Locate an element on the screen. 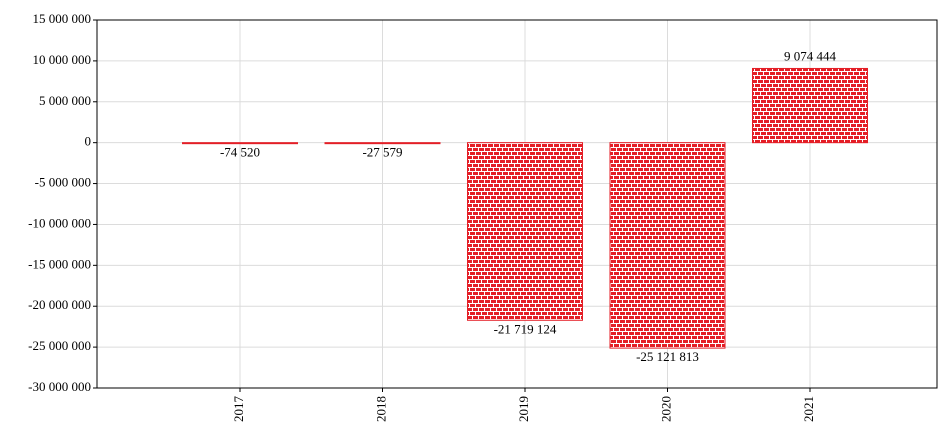 This screenshot has width=941, height=436. y-tick-label: 0 is located at coordinates (88, 141).